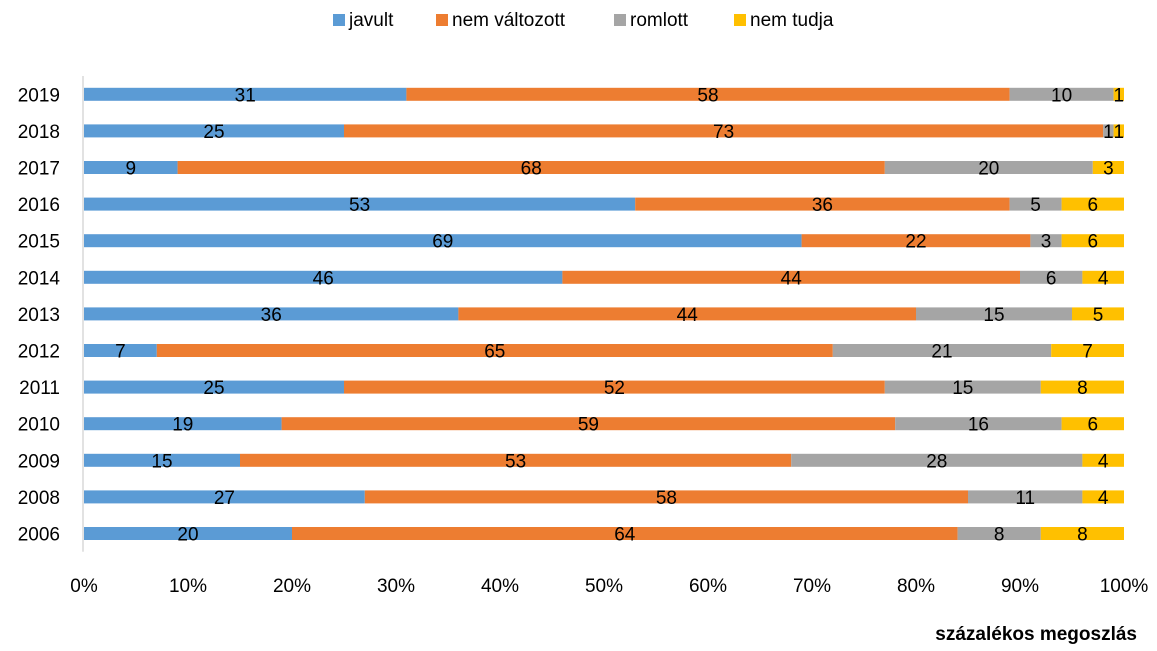  Describe the element at coordinates (1103, 461) in the screenshot. I see `data-label-2009-nem-tudja: 4` at that location.